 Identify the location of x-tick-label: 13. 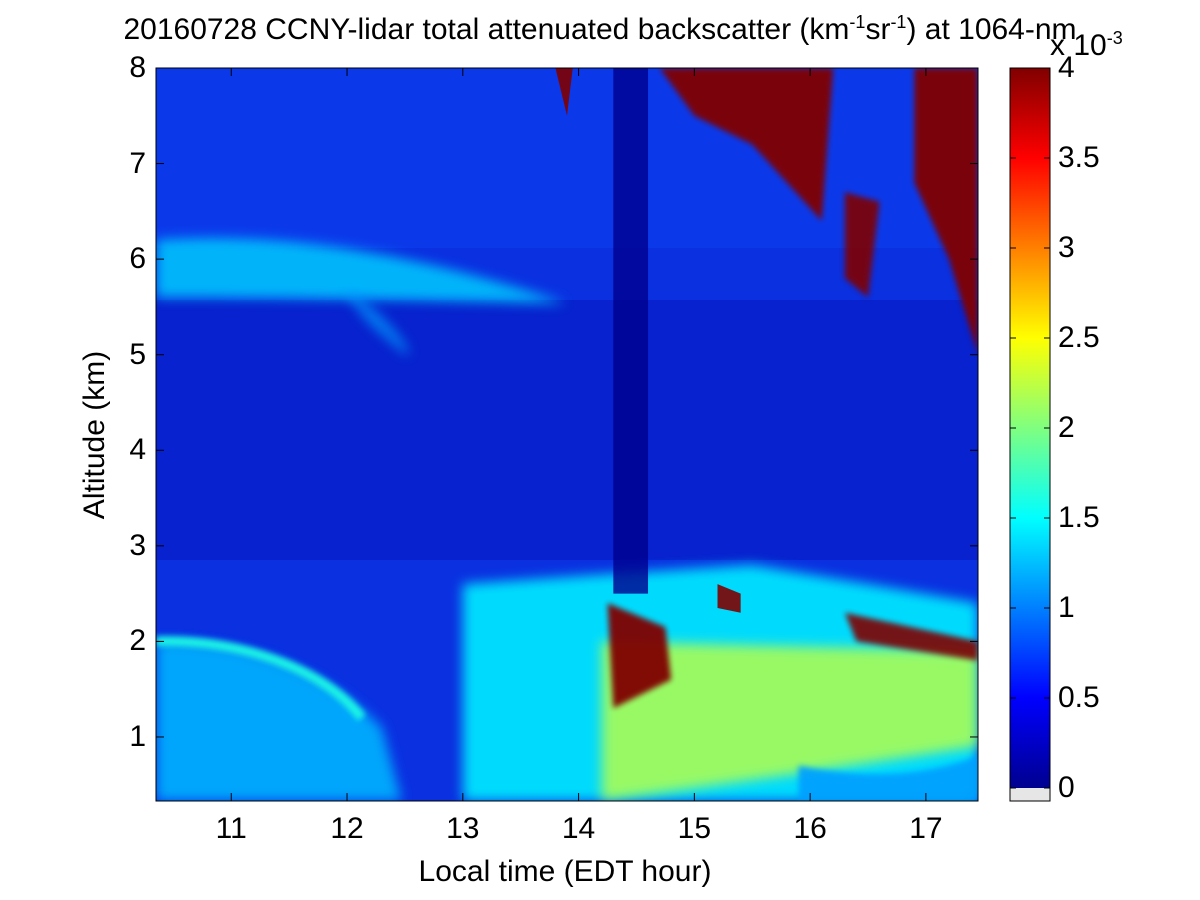
(463, 828).